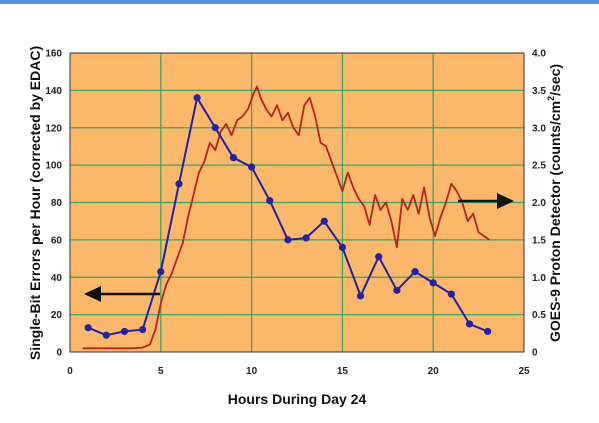  What do you see at coordinates (539, 128) in the screenshot?
I see `right-tick-label: 3.0` at bounding box center [539, 128].